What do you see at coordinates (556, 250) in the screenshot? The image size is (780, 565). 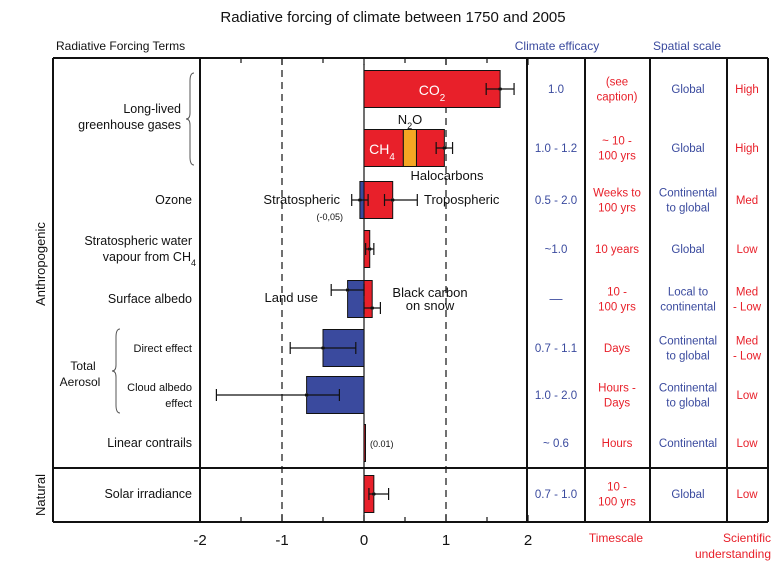 I see `efficacy-text: ~1.0` at bounding box center [556, 250].